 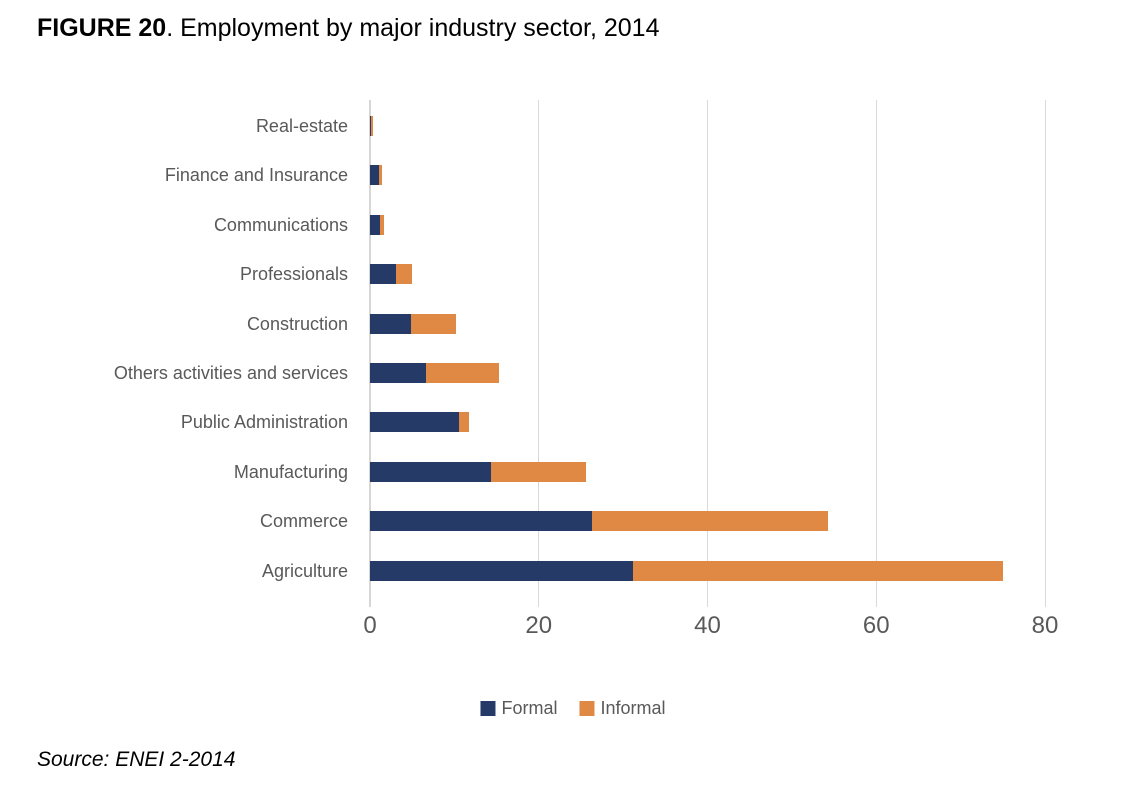 What do you see at coordinates (293, 274) in the screenshot?
I see `category-label: Professionals` at bounding box center [293, 274].